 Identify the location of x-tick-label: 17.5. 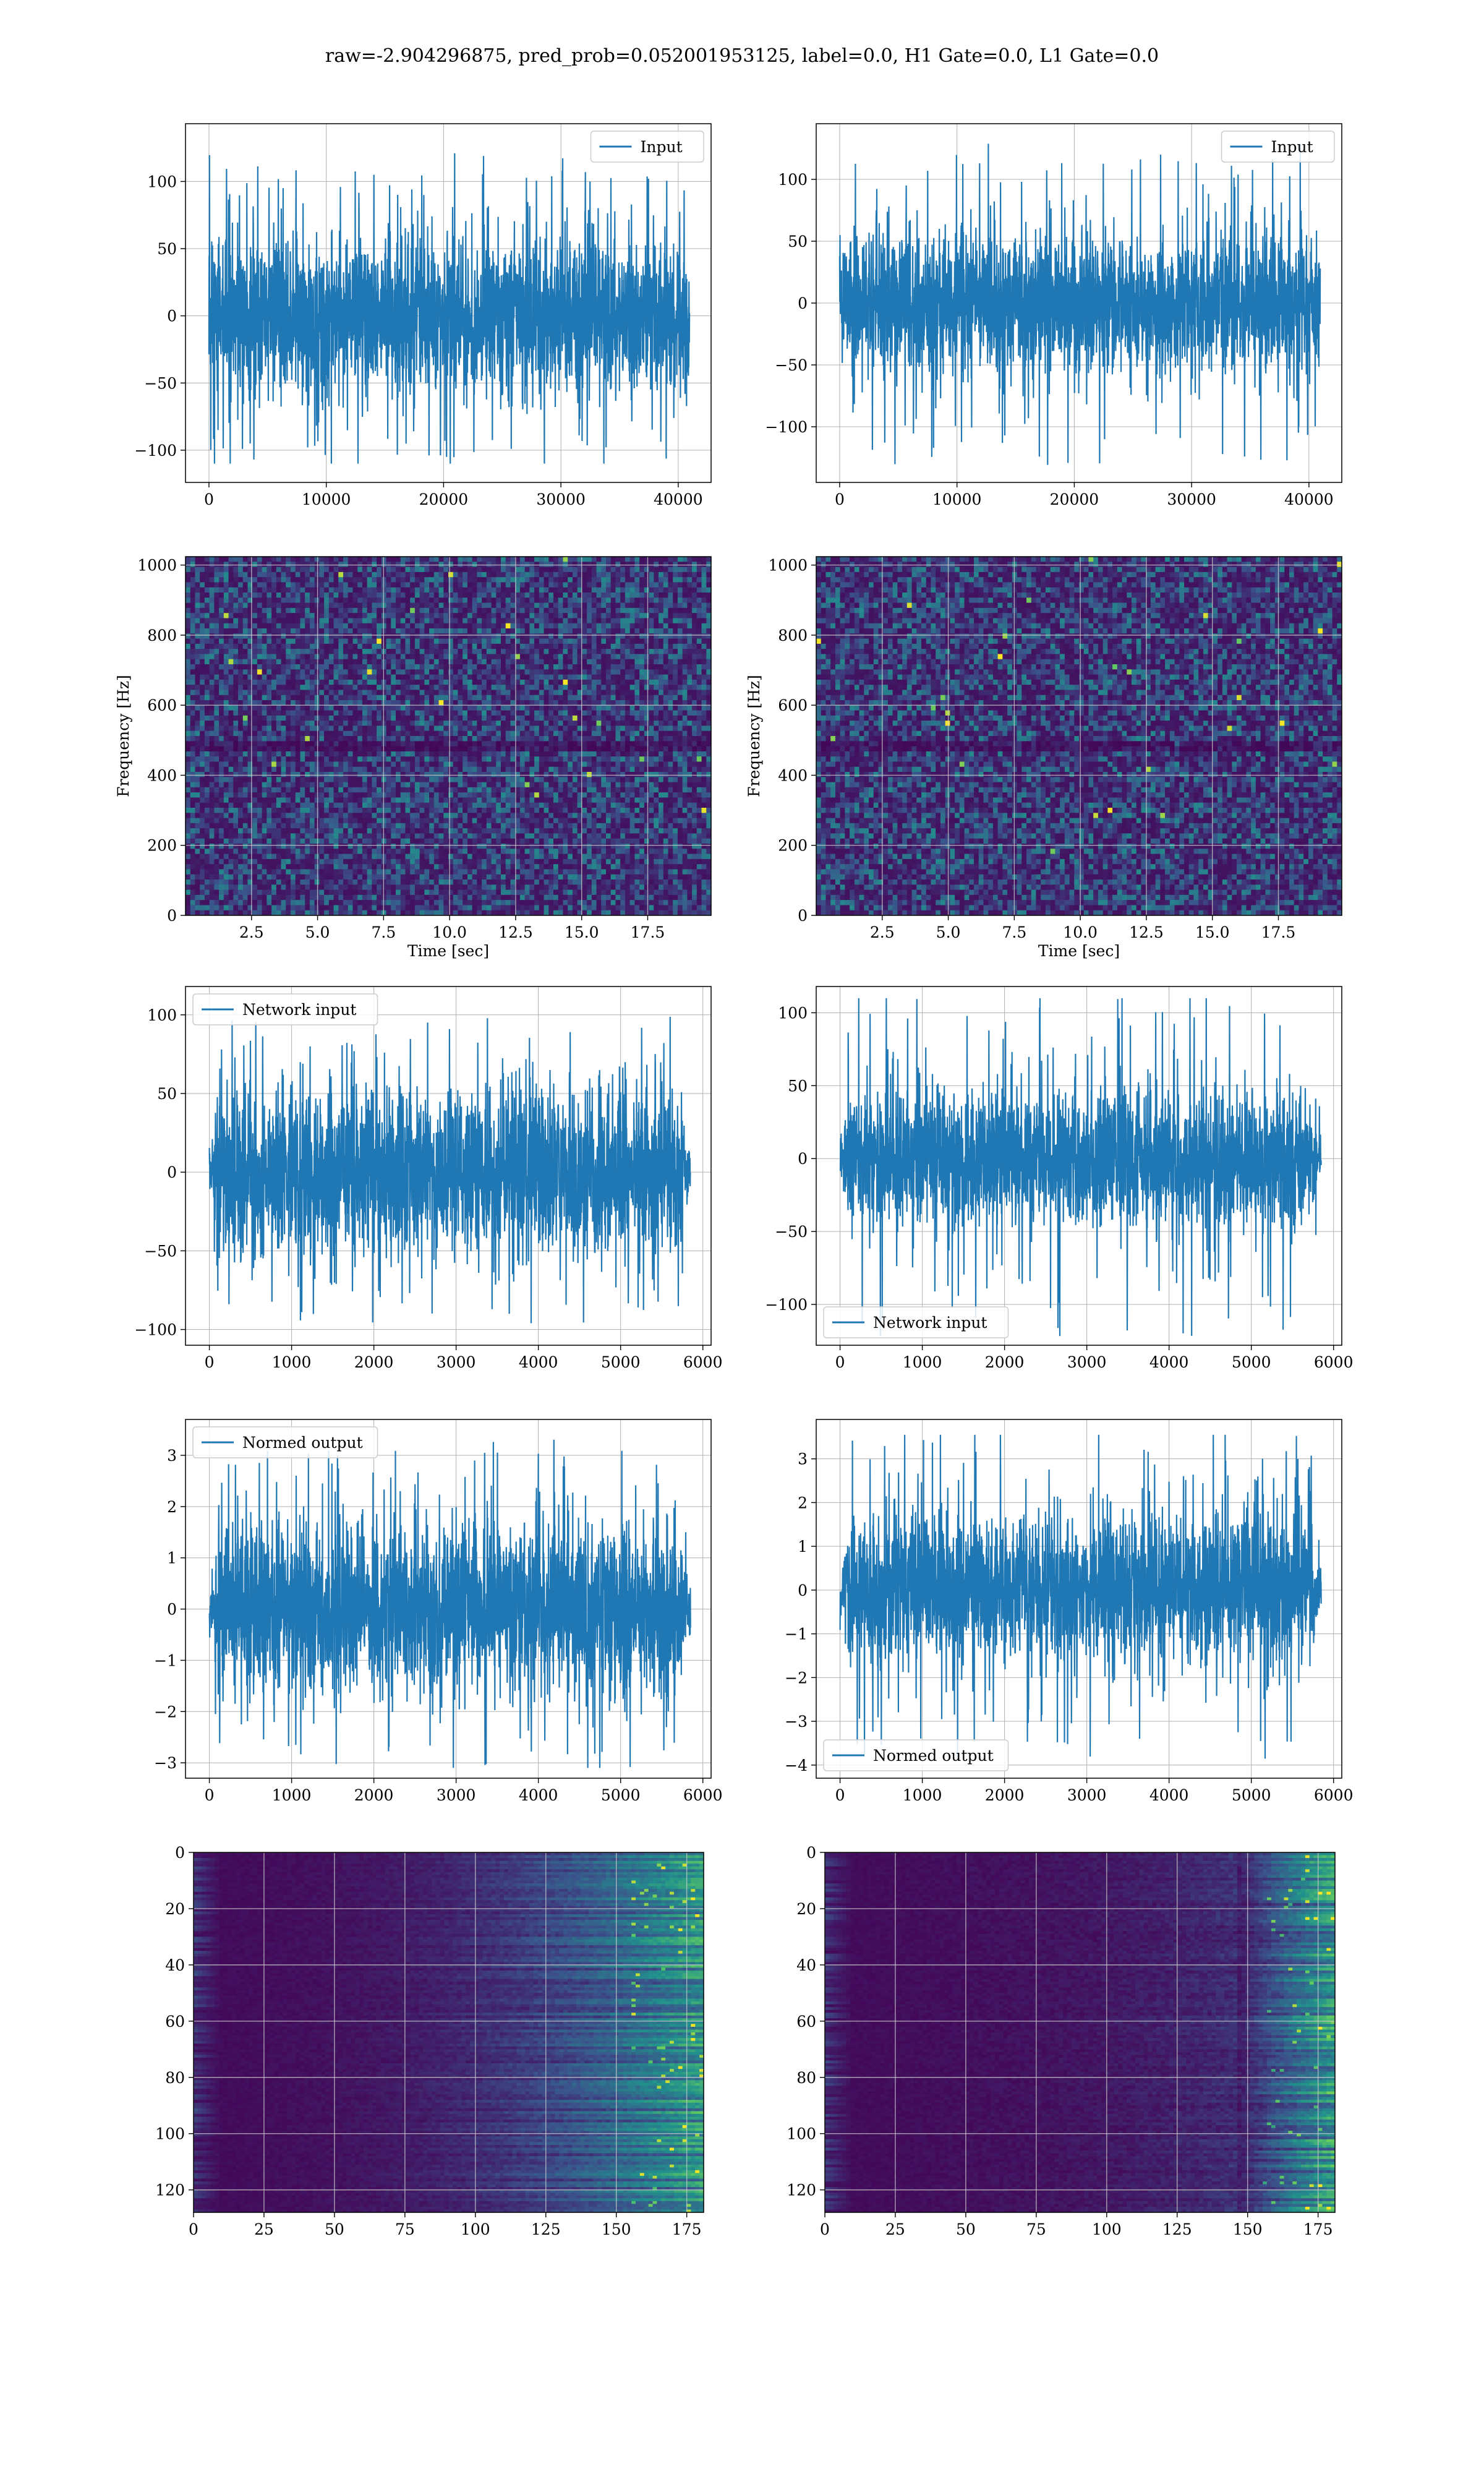
(1278, 932).